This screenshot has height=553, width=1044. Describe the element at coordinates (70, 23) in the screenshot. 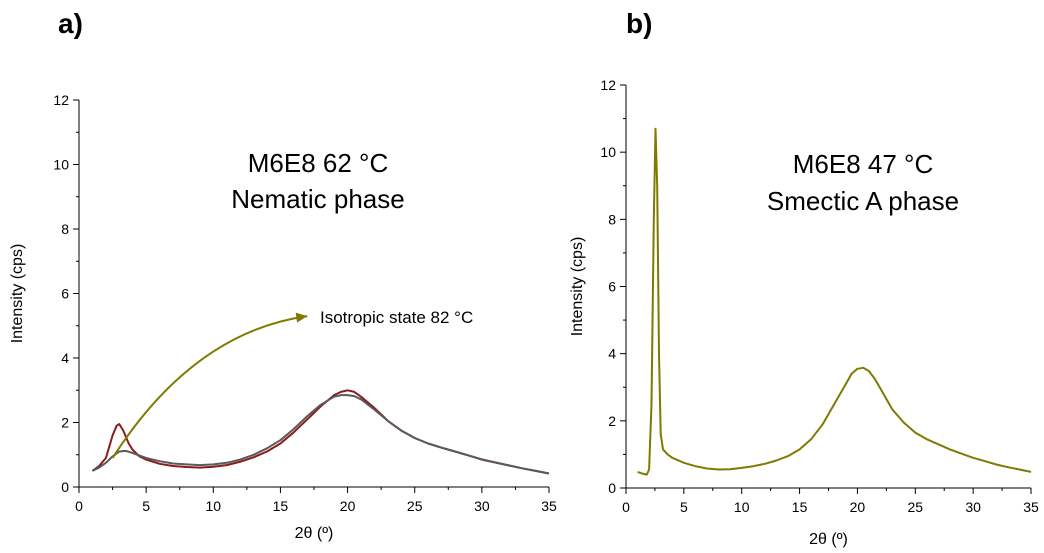

I see `panel-label-a: a)` at that location.